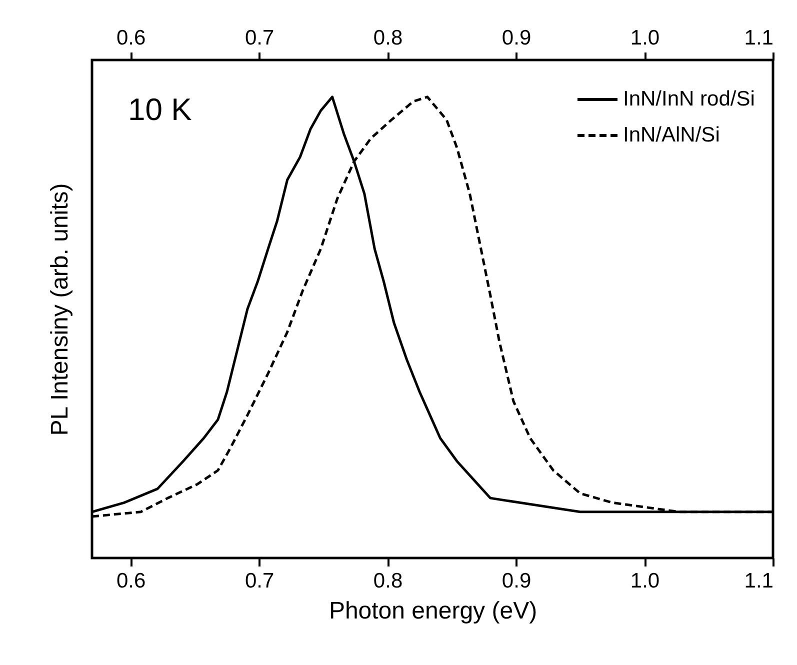 Image resolution: width=797 pixels, height=665 pixels. I want to click on legend-label: InN/AlN/Si, so click(671, 135).